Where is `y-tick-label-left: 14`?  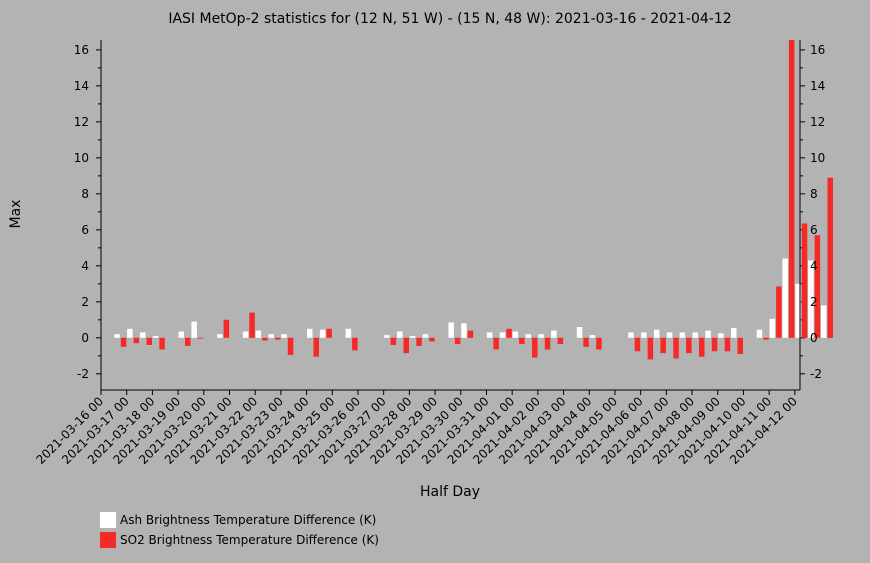 y-tick-label-left: 14 is located at coordinates (81, 86).